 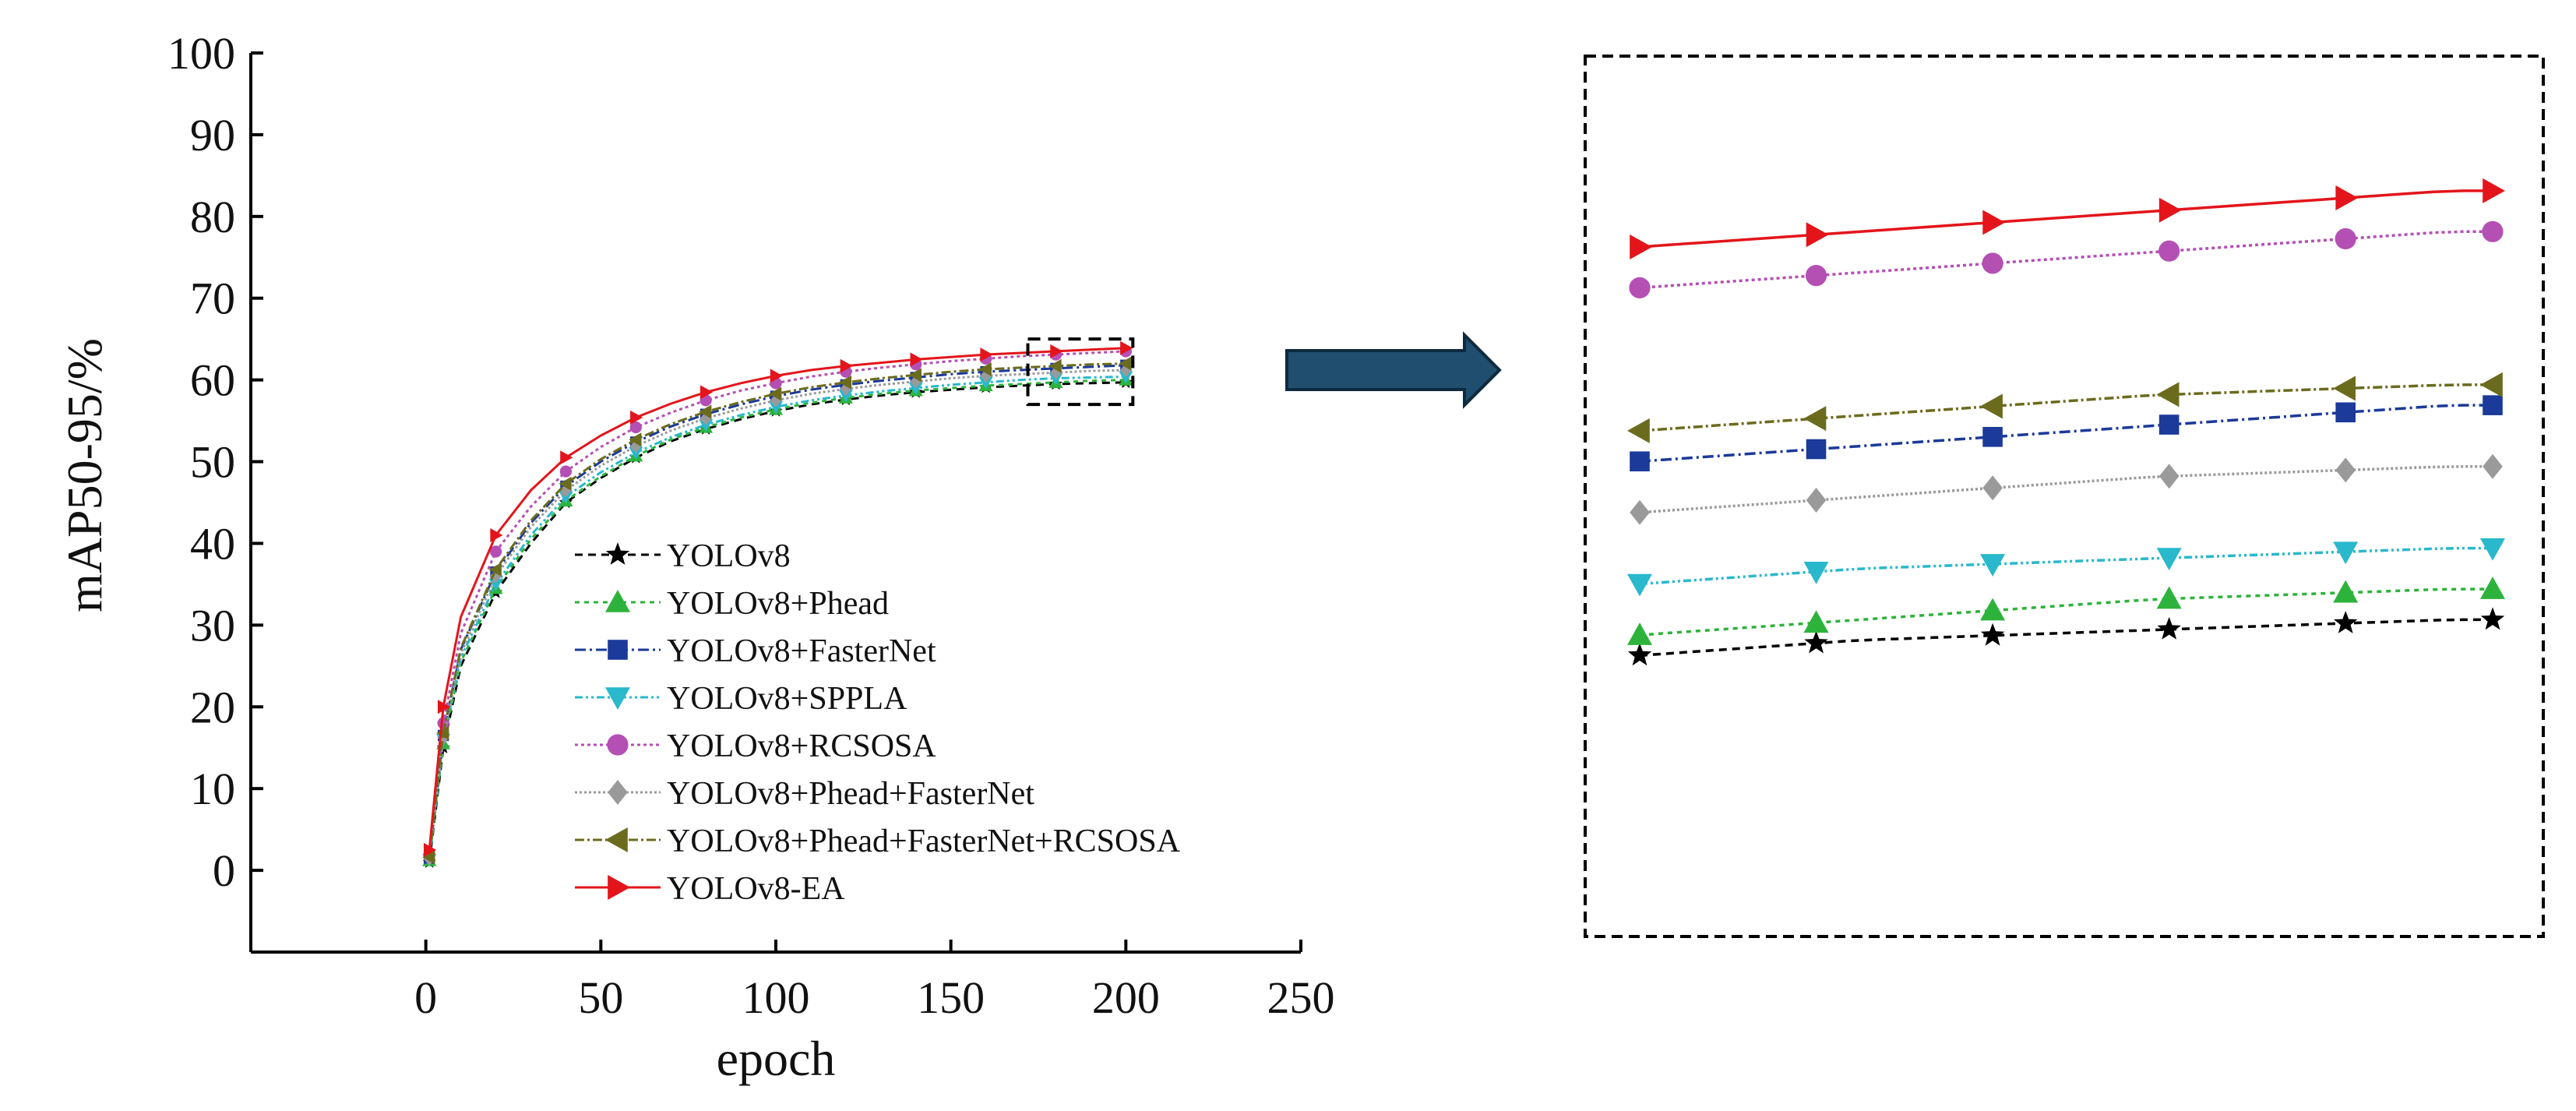 What do you see at coordinates (729, 556) in the screenshot?
I see `legend-label: YOLOv8` at bounding box center [729, 556].